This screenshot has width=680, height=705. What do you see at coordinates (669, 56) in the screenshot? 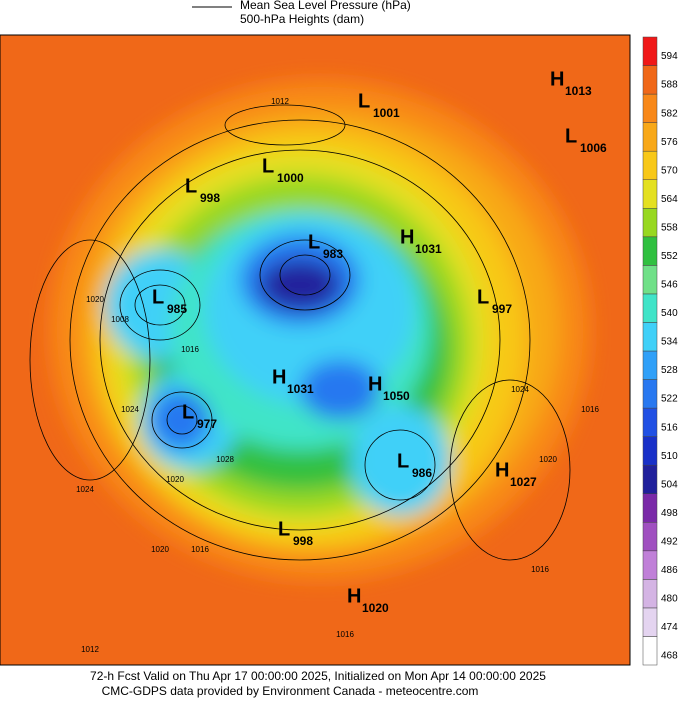
I see `colorbar-label: 594` at bounding box center [669, 56].